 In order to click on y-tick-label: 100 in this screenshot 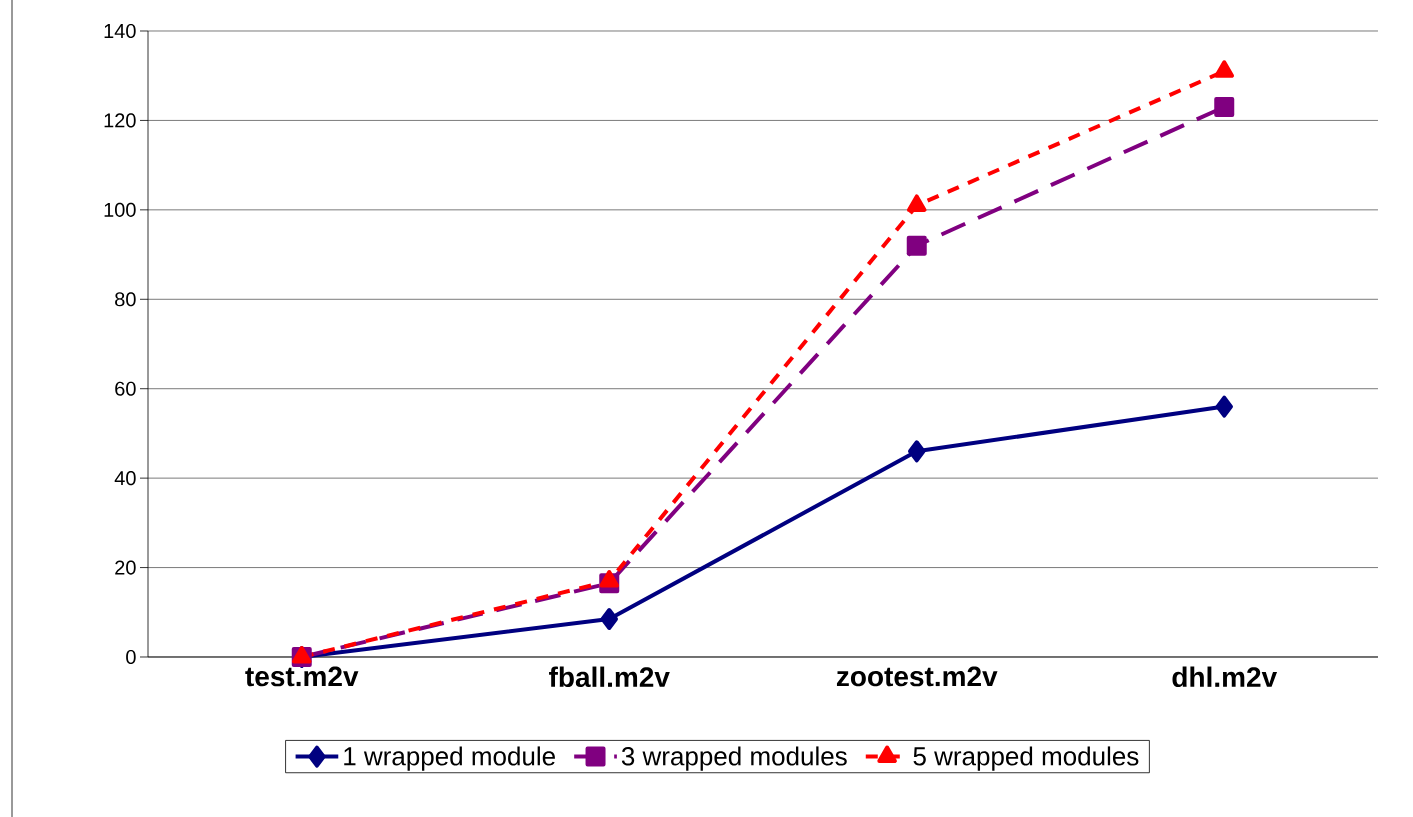, I will do `click(120, 209)`.